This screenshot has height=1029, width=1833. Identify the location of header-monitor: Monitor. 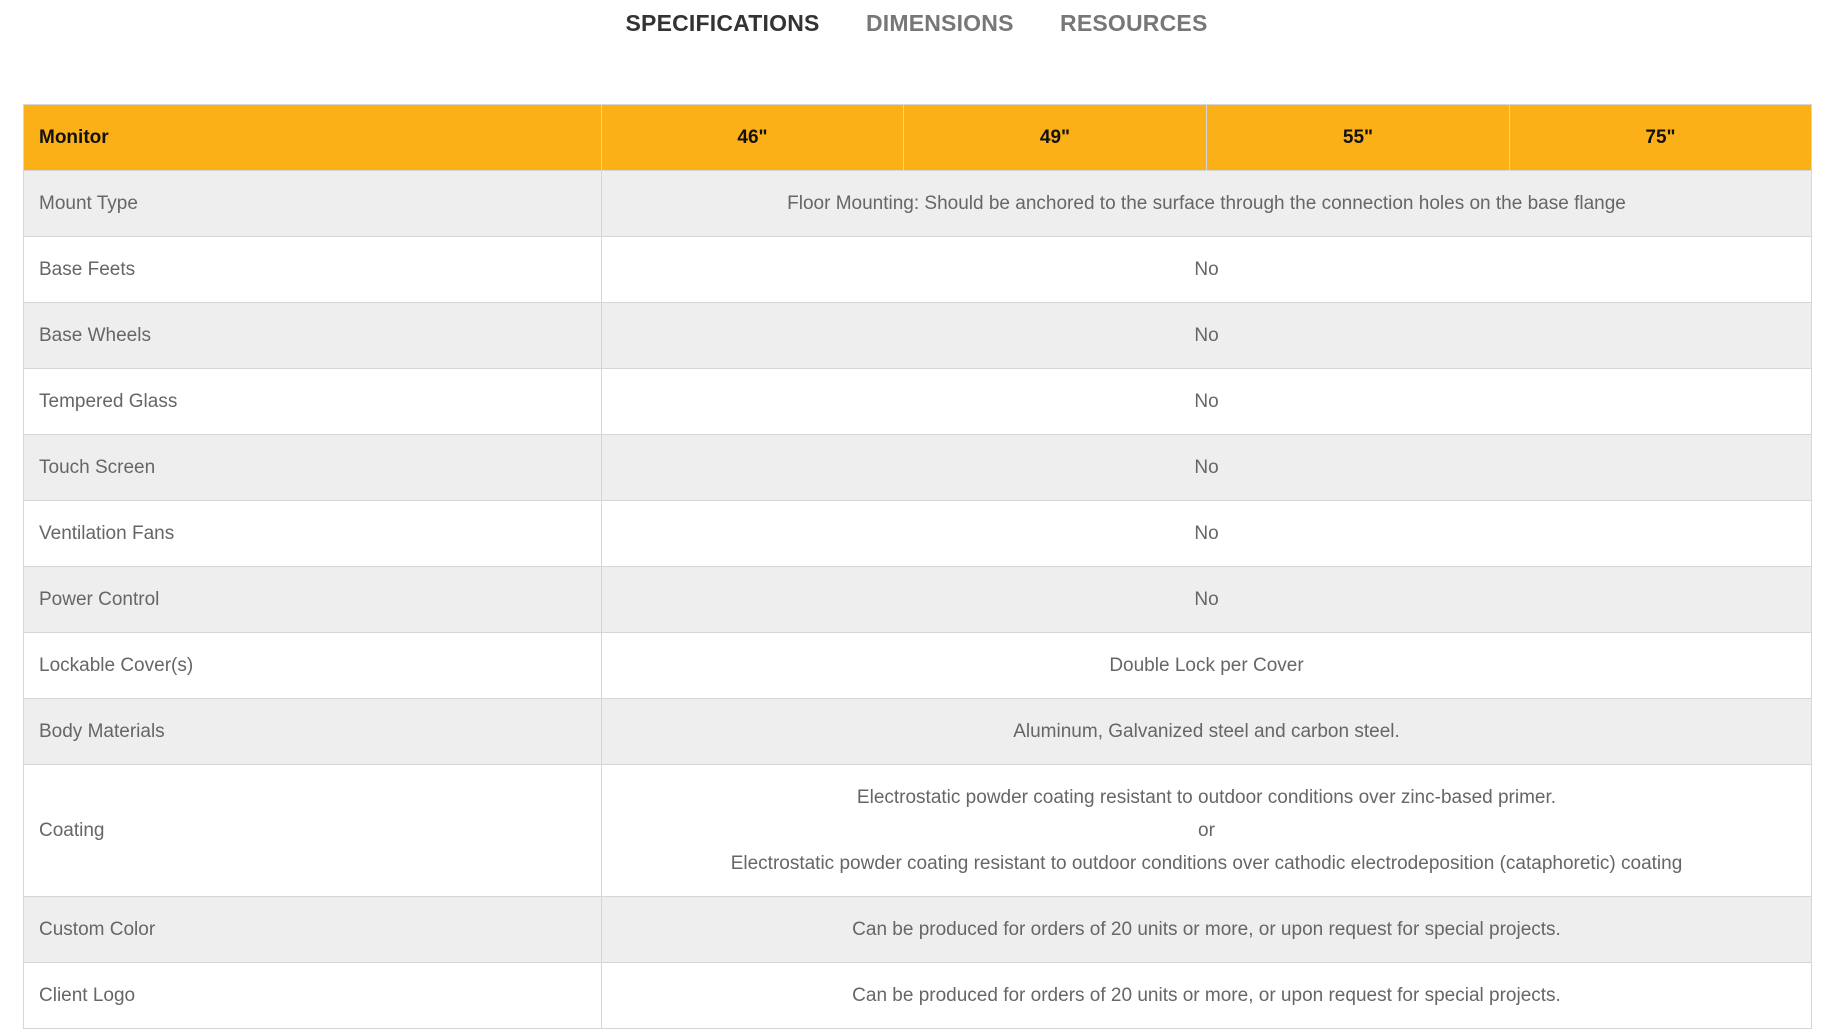
(312, 137).